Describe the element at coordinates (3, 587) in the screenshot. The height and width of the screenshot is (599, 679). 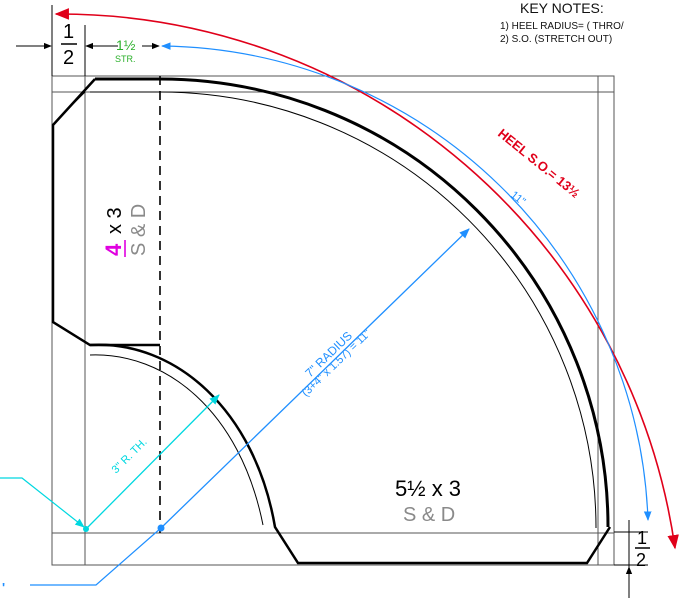
I see `partial-left-label: '` at that location.